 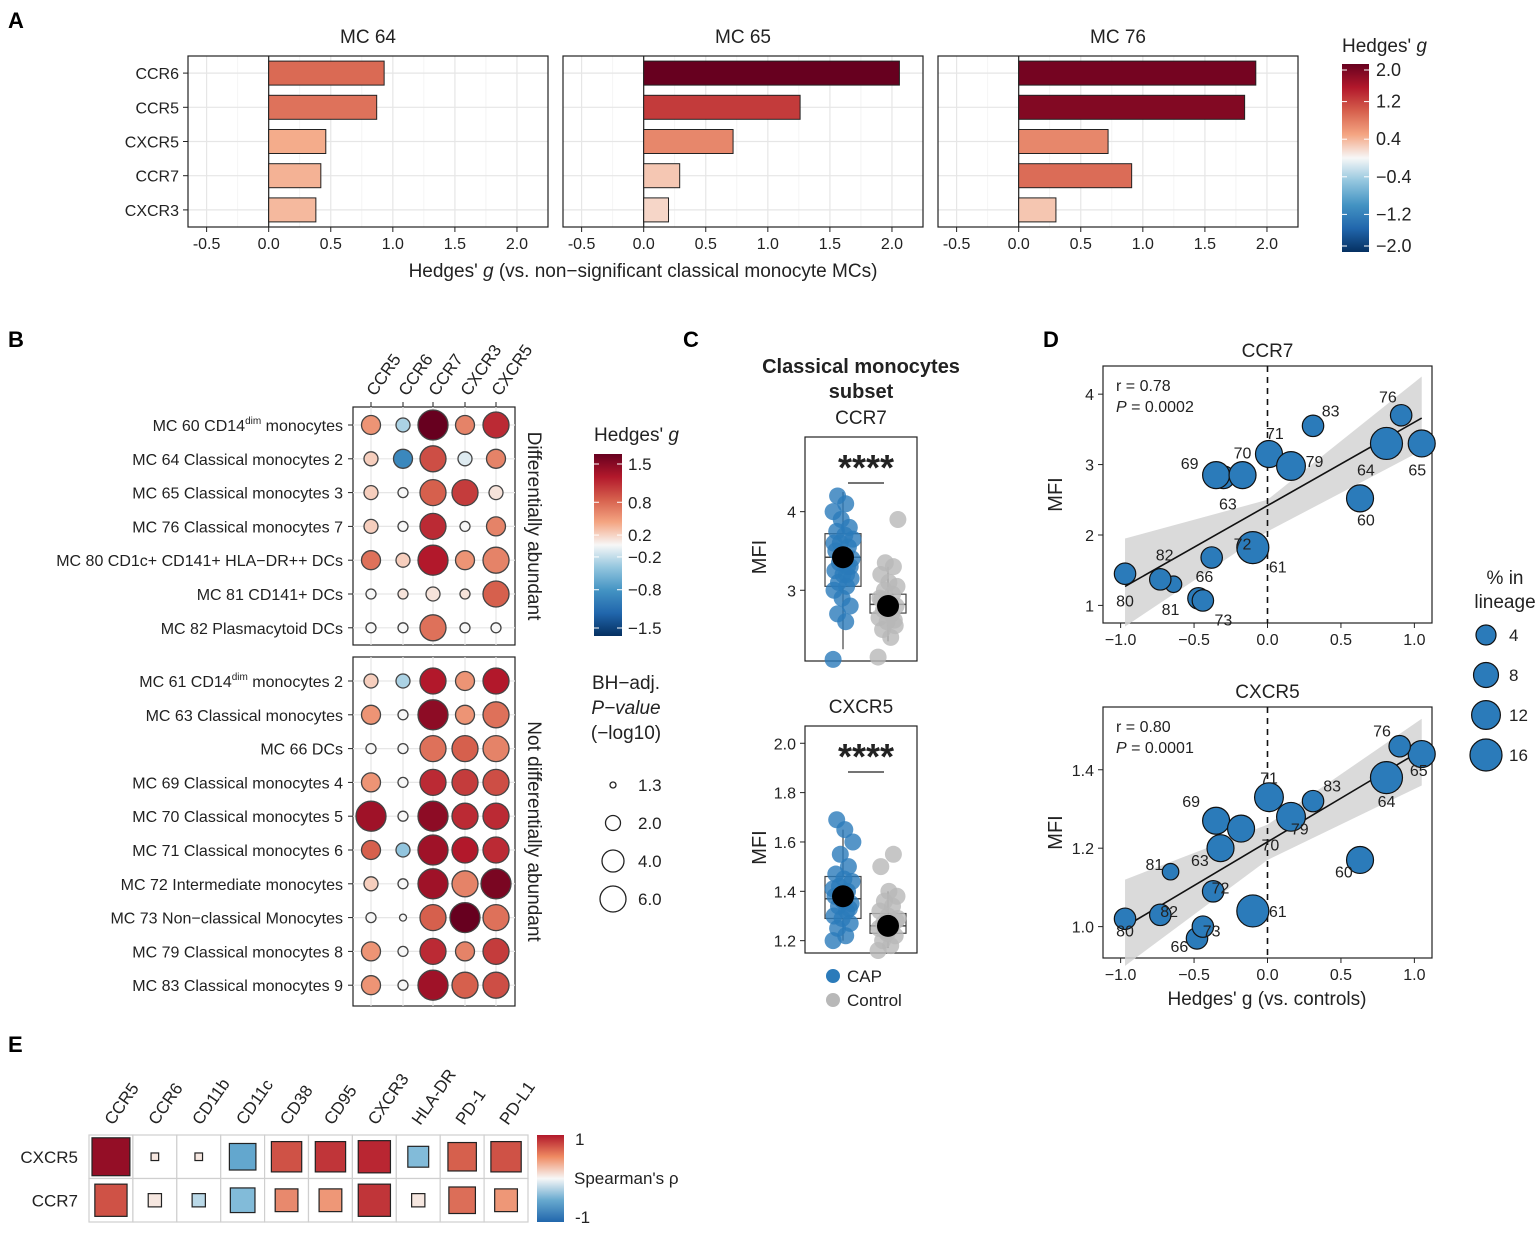 I want to click on p-value: = 0.0001, so click(x=1160, y=748).